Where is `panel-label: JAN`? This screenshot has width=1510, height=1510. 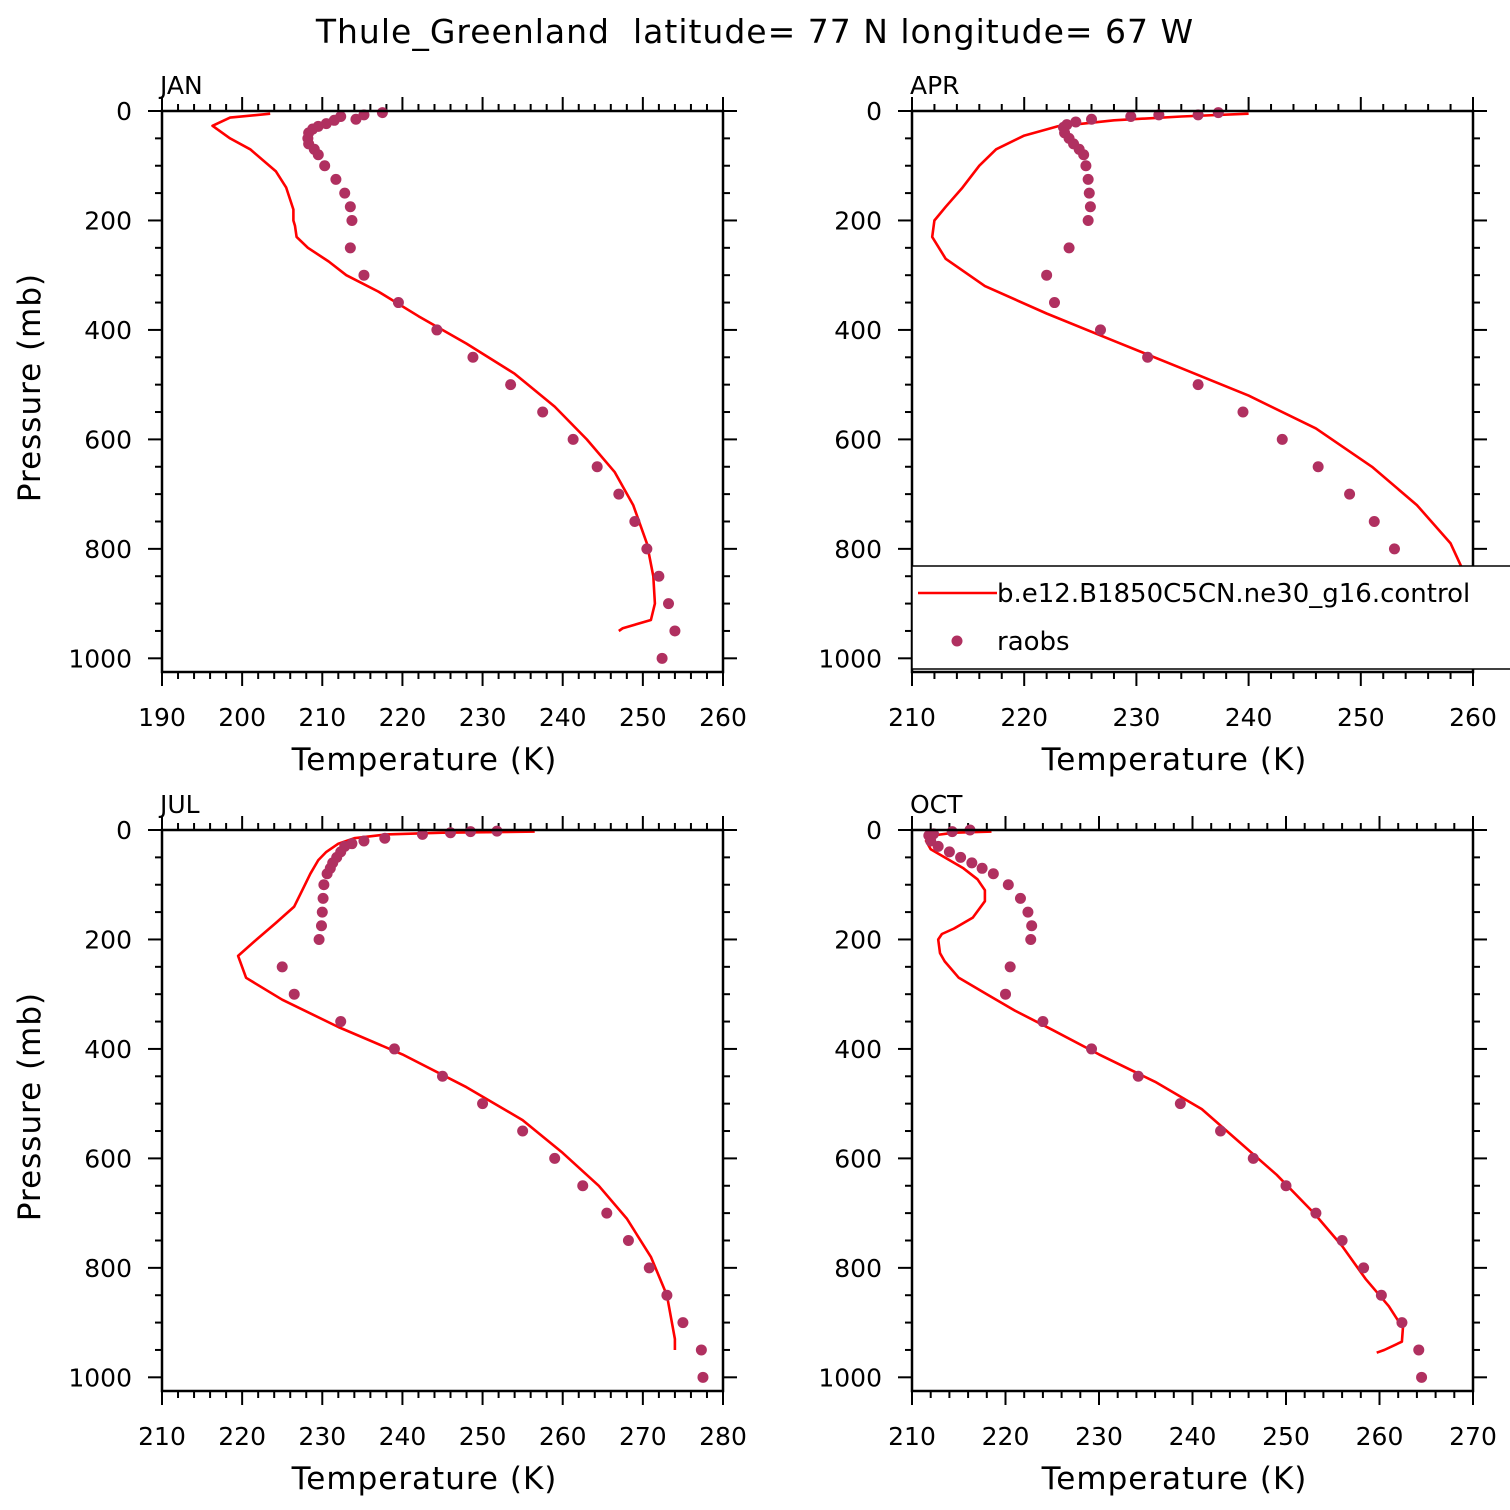 panel-label: JAN is located at coordinates (180, 85).